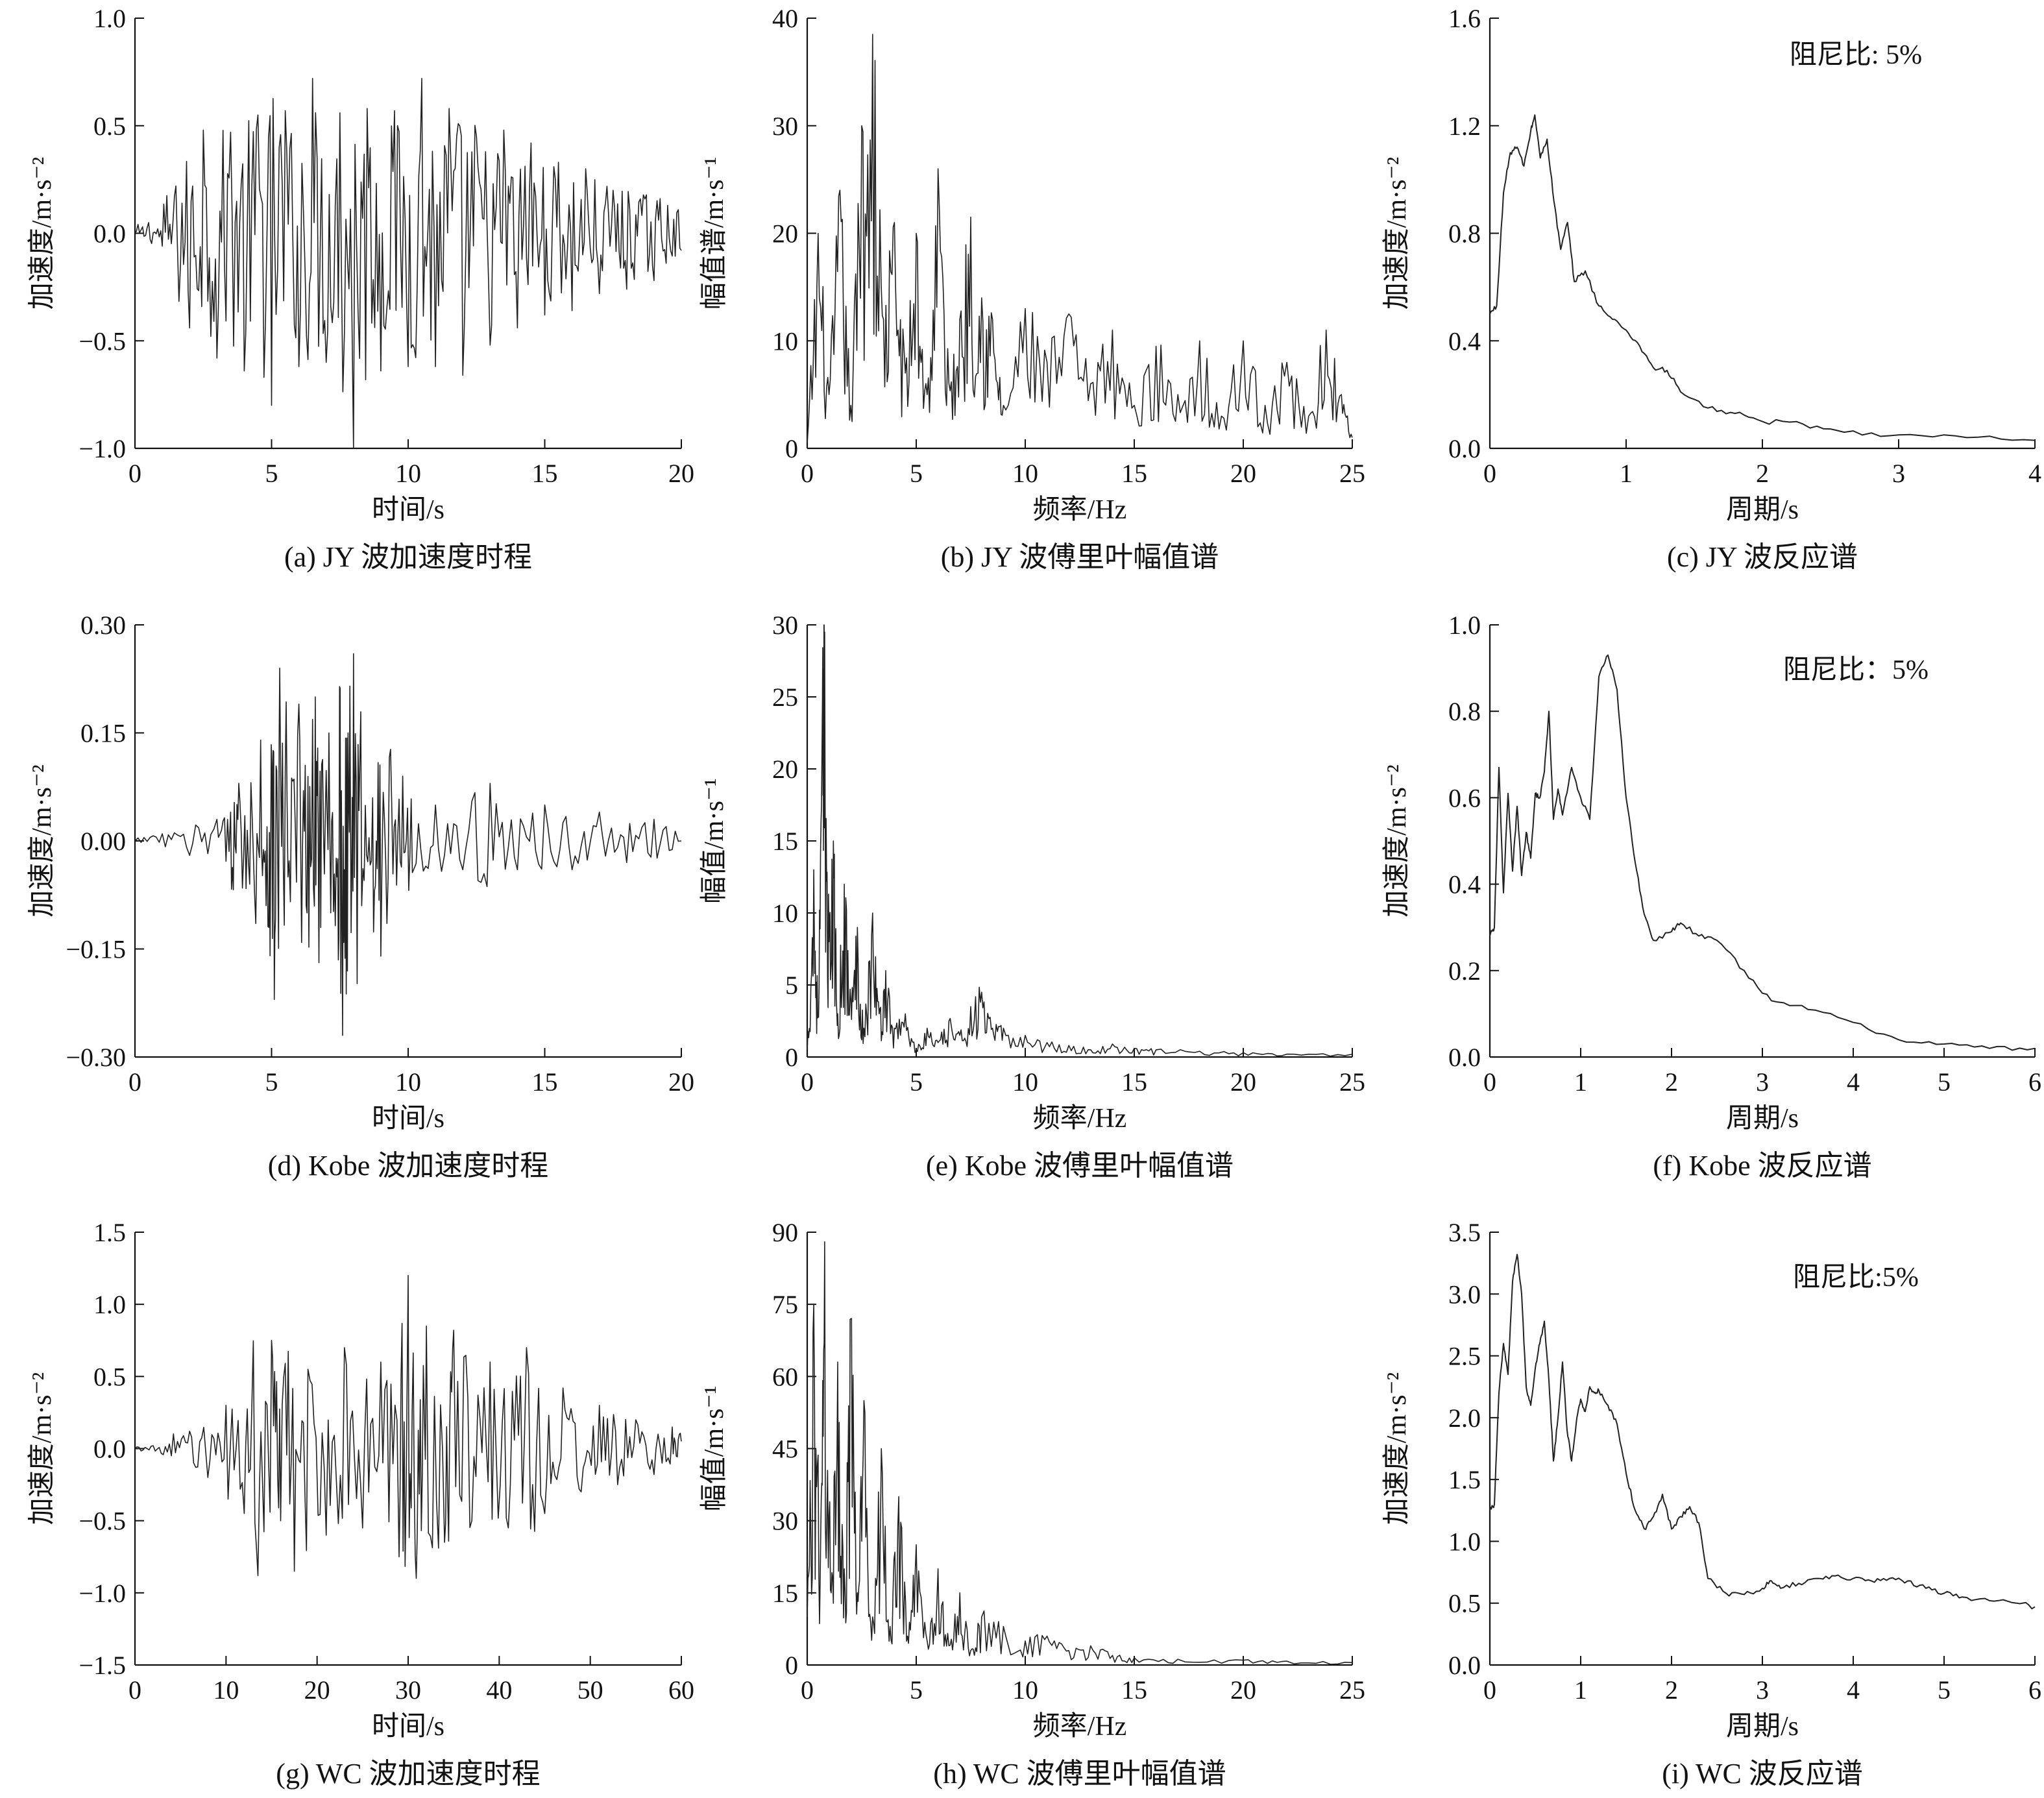 This screenshot has width=2044, height=1798. Describe the element at coordinates (785, 841) in the screenshot. I see `y-tick-label: 15` at that location.